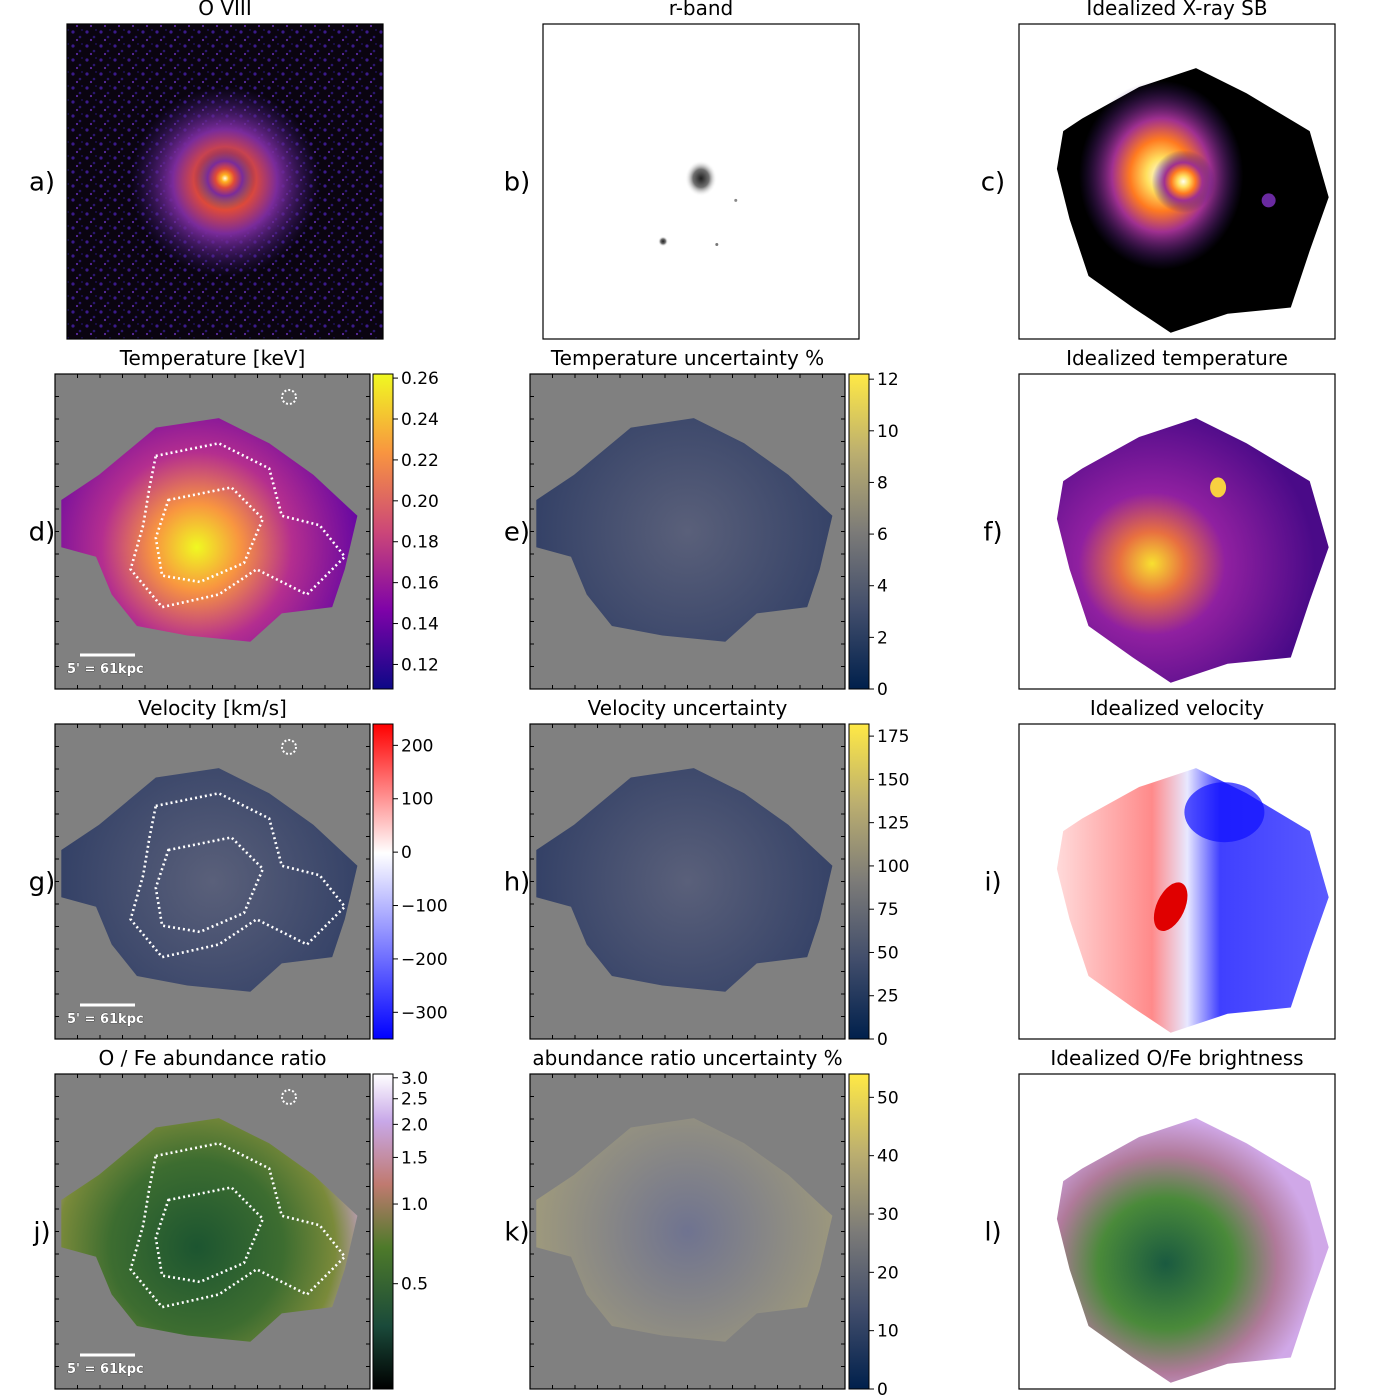 The image size is (1400, 1400). Describe the element at coordinates (882, 587) in the screenshot. I see `colorbar-tick-label: 4` at that location.